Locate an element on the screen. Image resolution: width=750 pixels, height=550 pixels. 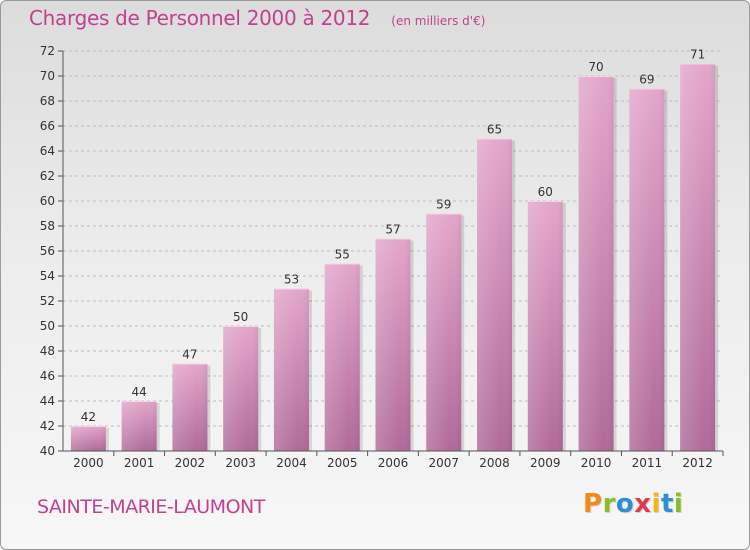
y-tick-label: 46 is located at coordinates (47, 376).